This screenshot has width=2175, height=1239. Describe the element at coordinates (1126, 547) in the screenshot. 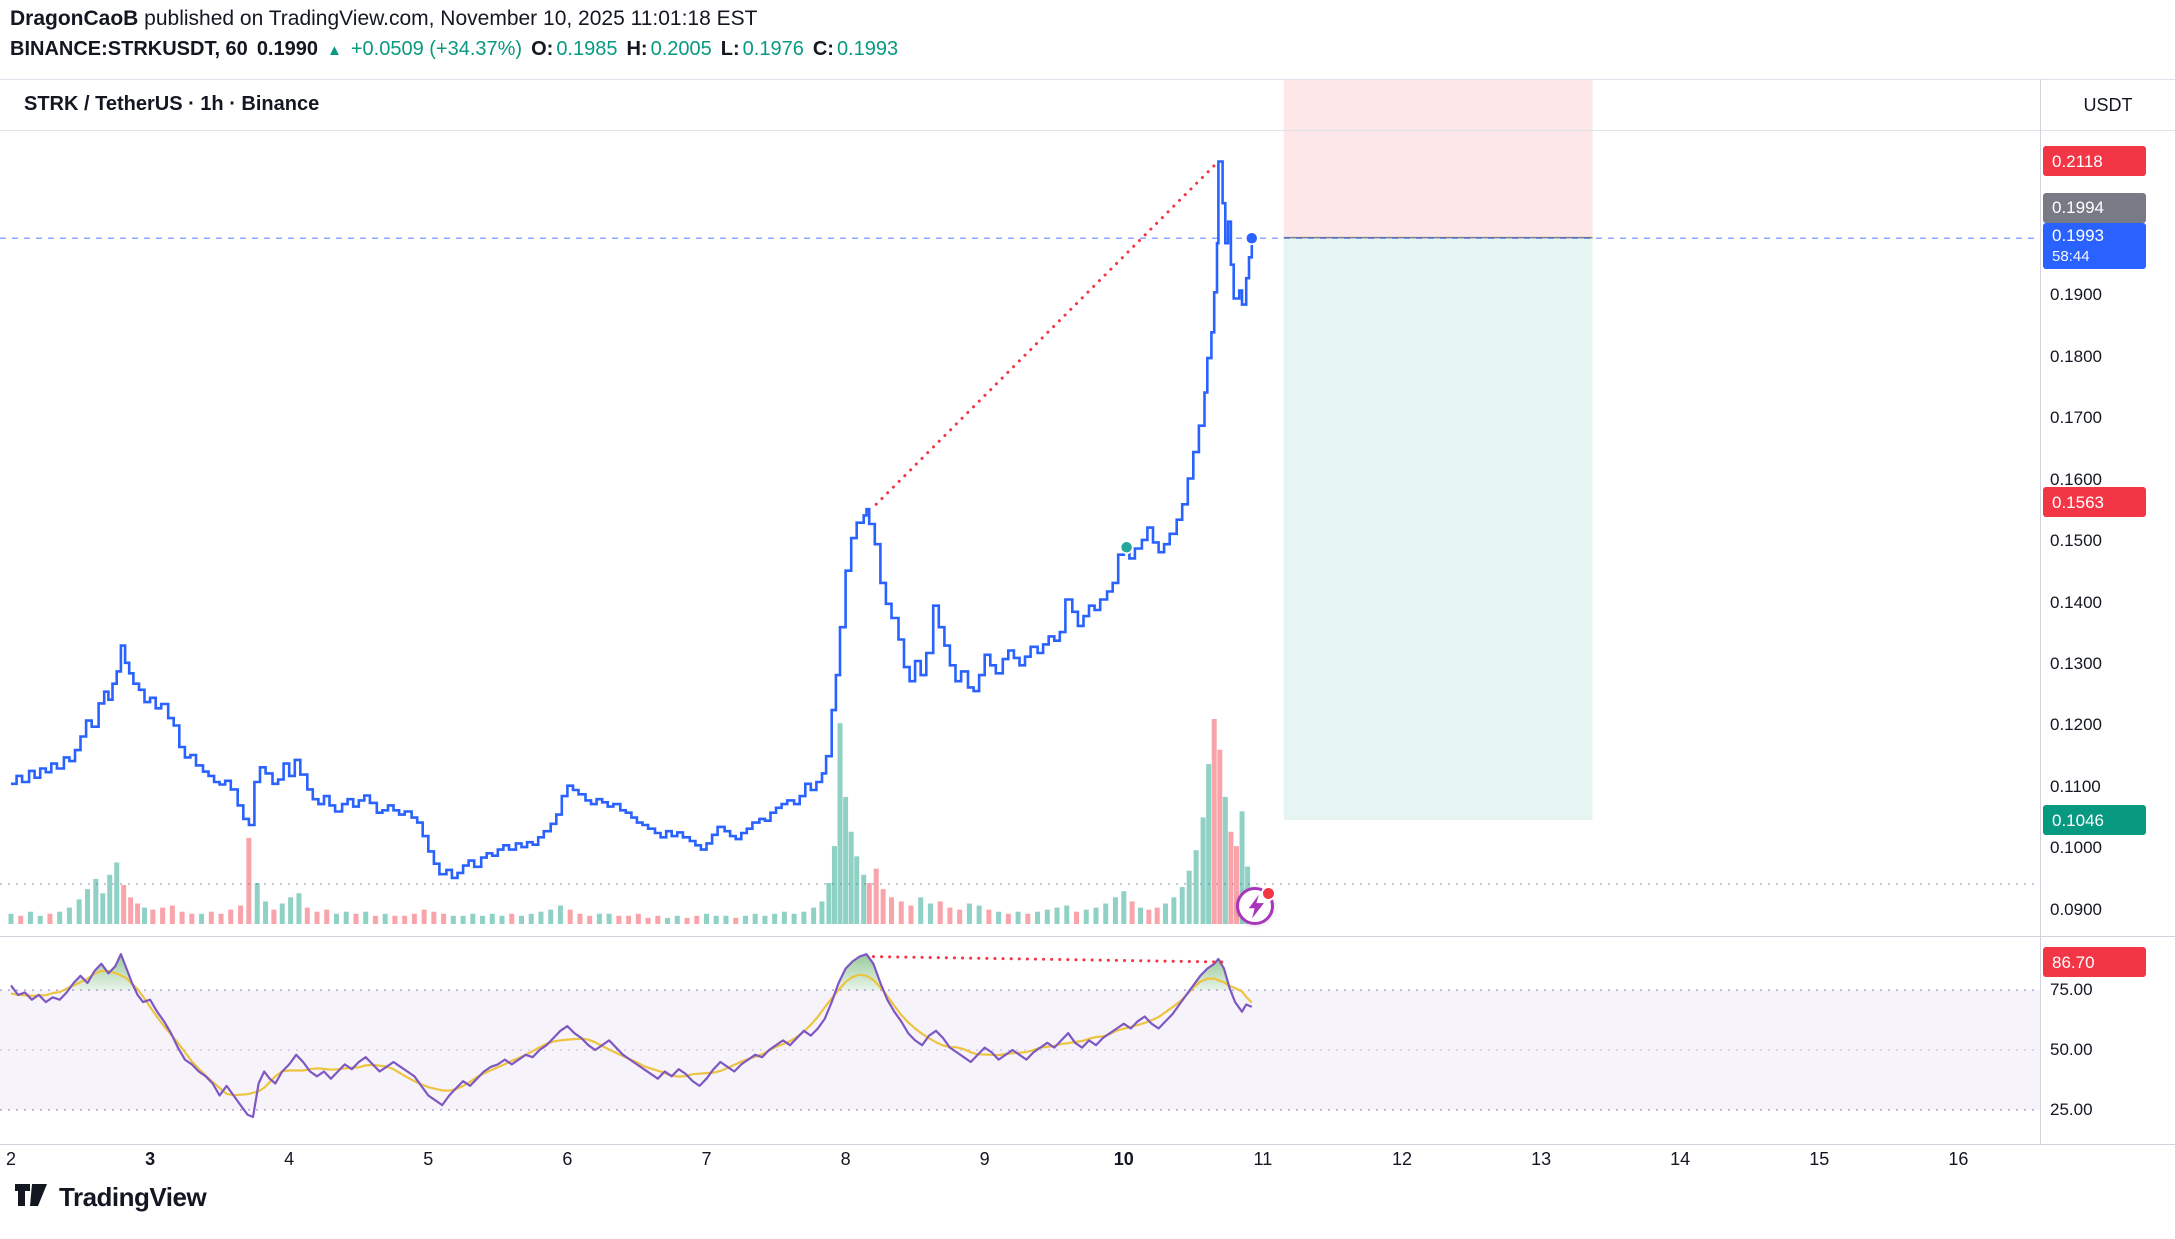

I see `trade-marker-dot` at that location.